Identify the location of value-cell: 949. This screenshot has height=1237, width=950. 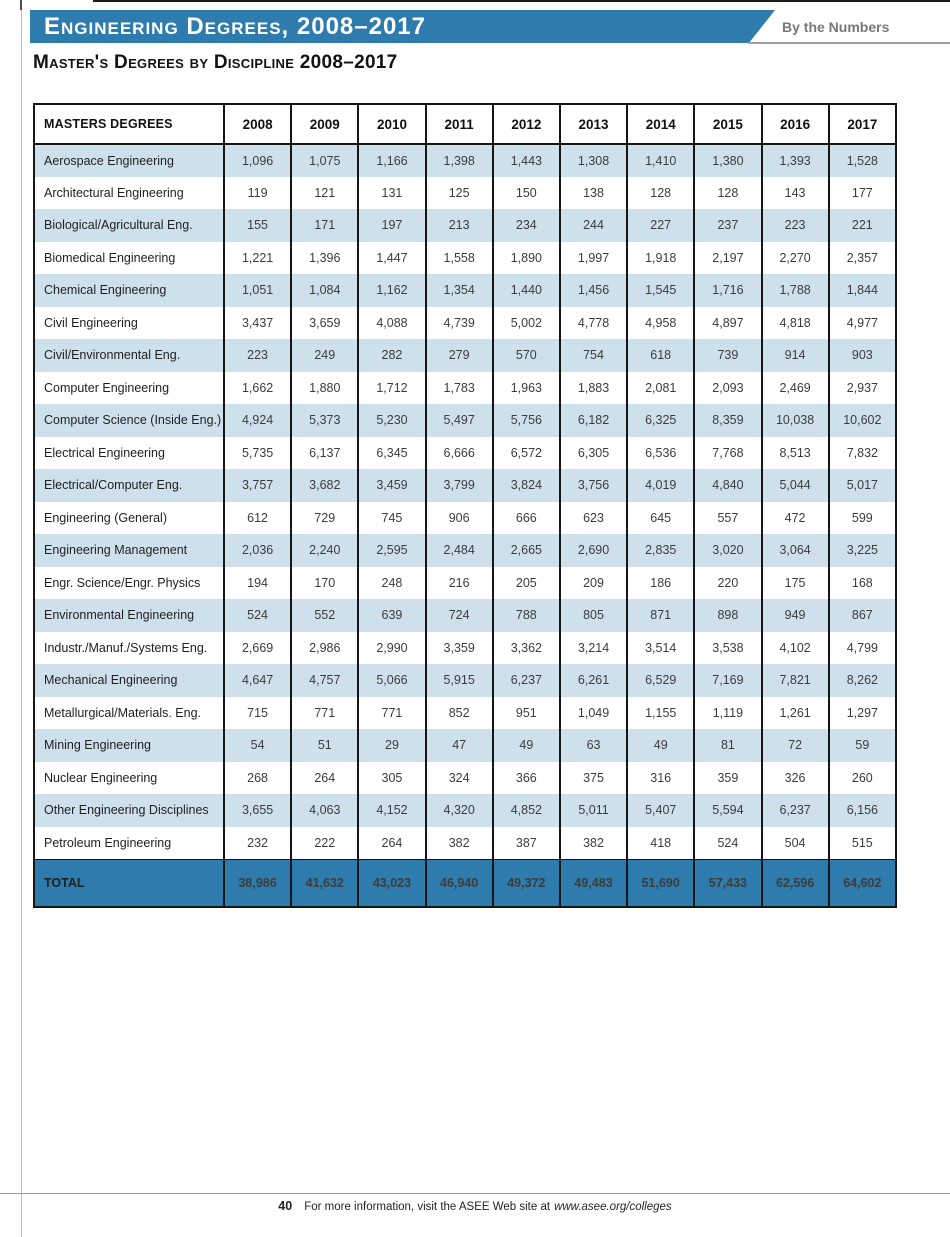
(794, 615).